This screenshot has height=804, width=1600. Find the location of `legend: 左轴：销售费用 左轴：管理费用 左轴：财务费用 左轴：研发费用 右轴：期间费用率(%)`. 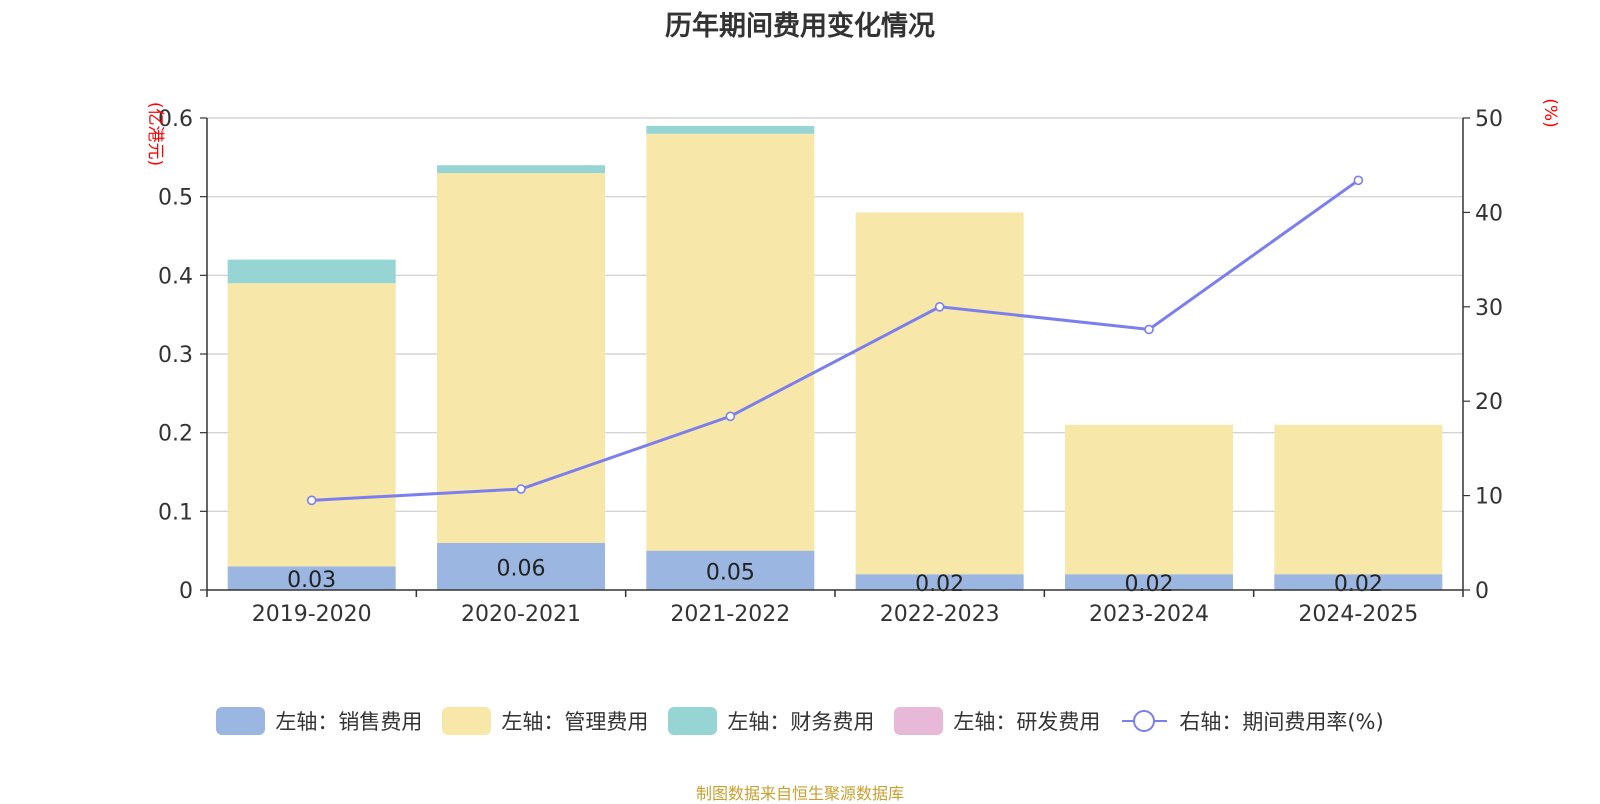

legend: 左轴：销售费用 左轴：管理费用 左轴：财务费用 左轴：研发费用 右轴：期间费用率(%) is located at coordinates (800, 721).